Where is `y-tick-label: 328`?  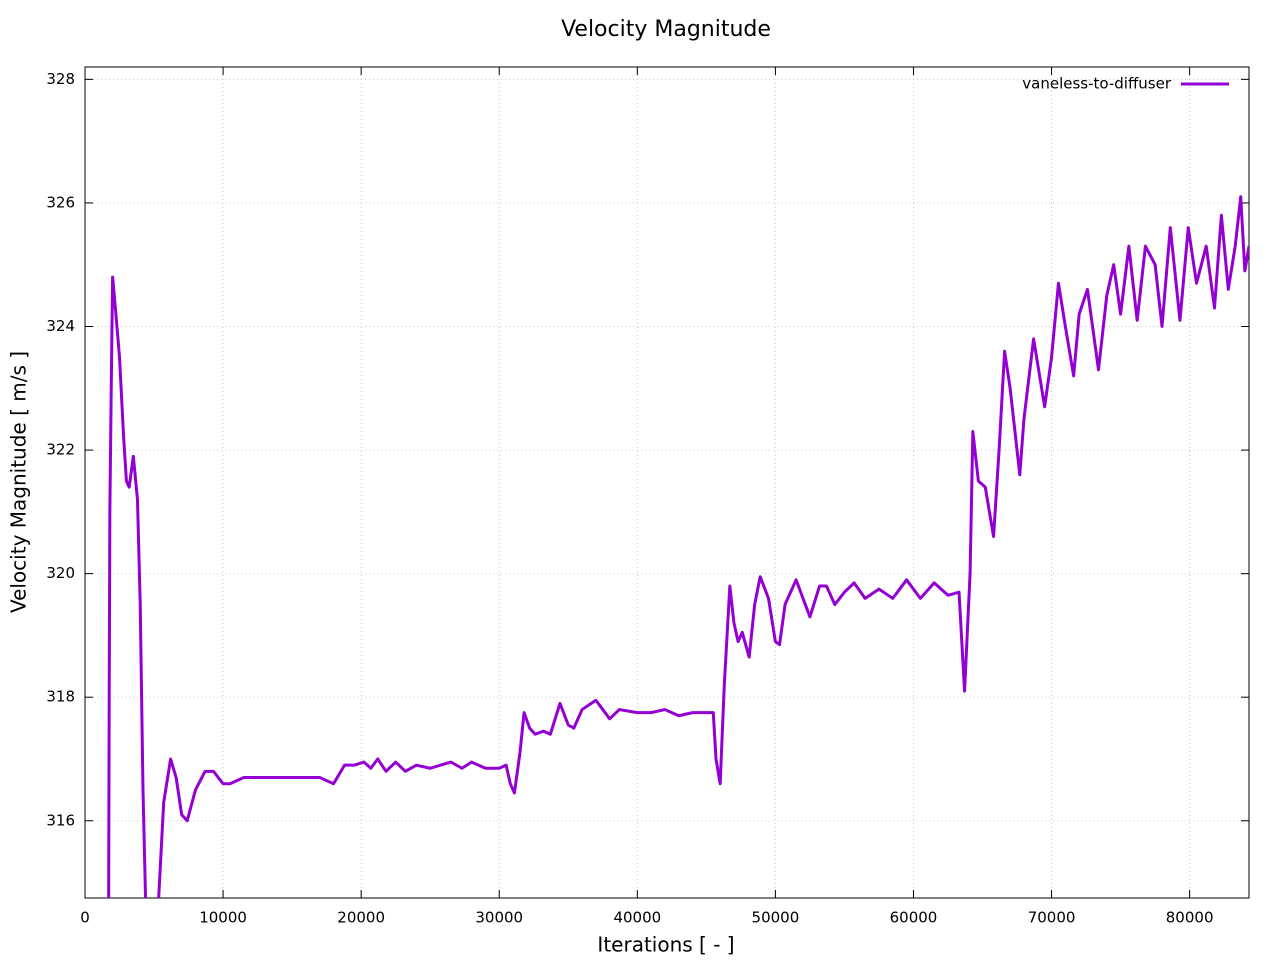 y-tick-label: 328 is located at coordinates (60, 79).